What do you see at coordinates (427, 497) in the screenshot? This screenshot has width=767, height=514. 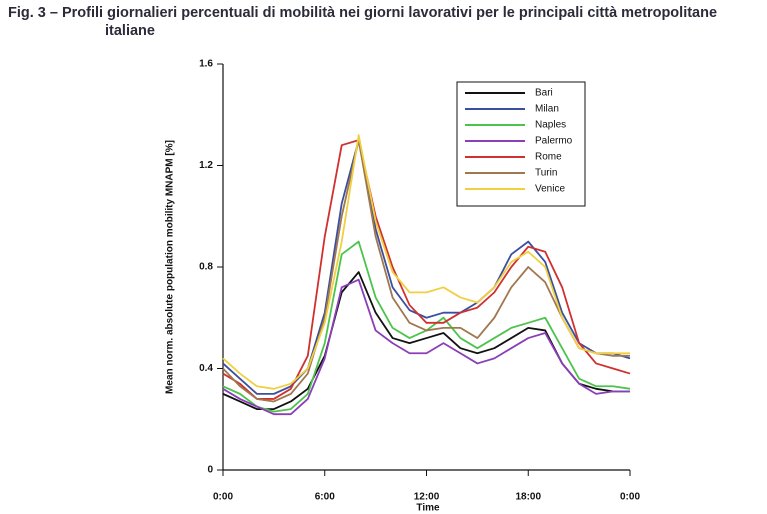 I see `x-tick-label: 12:00` at bounding box center [427, 497].